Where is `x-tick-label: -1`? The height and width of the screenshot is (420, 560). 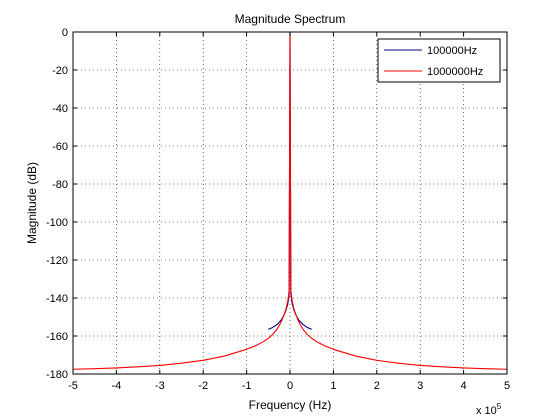 x-tick-label: -1 is located at coordinates (247, 386).